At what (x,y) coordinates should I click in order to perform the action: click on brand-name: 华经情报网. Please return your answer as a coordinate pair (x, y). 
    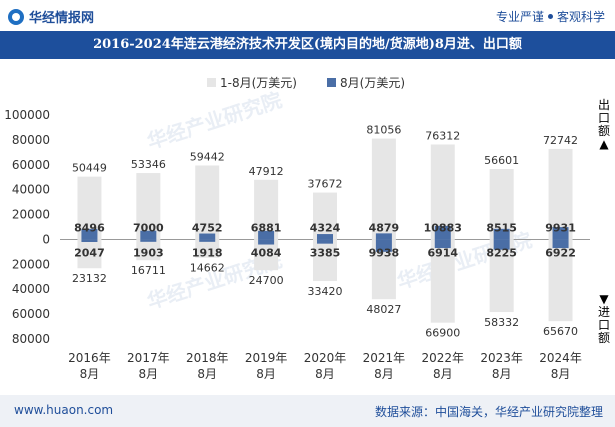
    Looking at the image, I should click on (62, 18).